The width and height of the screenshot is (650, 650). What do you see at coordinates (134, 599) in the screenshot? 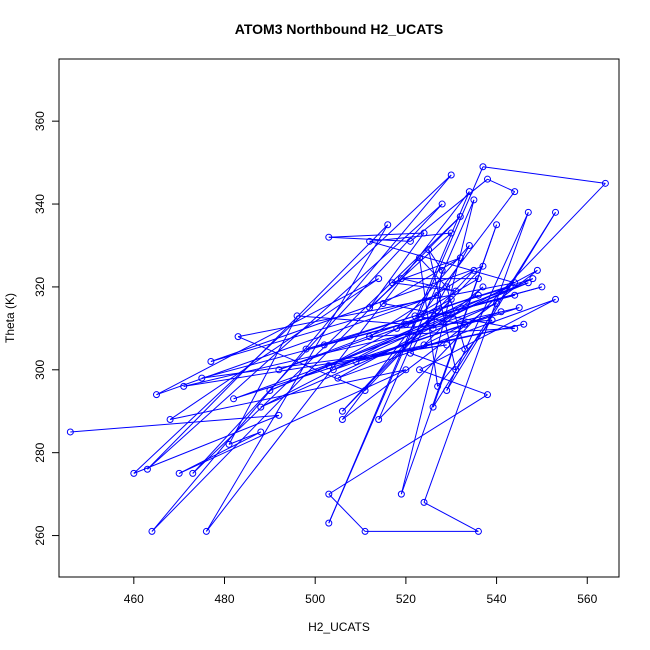
I see `x-tick-label: 460` at bounding box center [134, 599].